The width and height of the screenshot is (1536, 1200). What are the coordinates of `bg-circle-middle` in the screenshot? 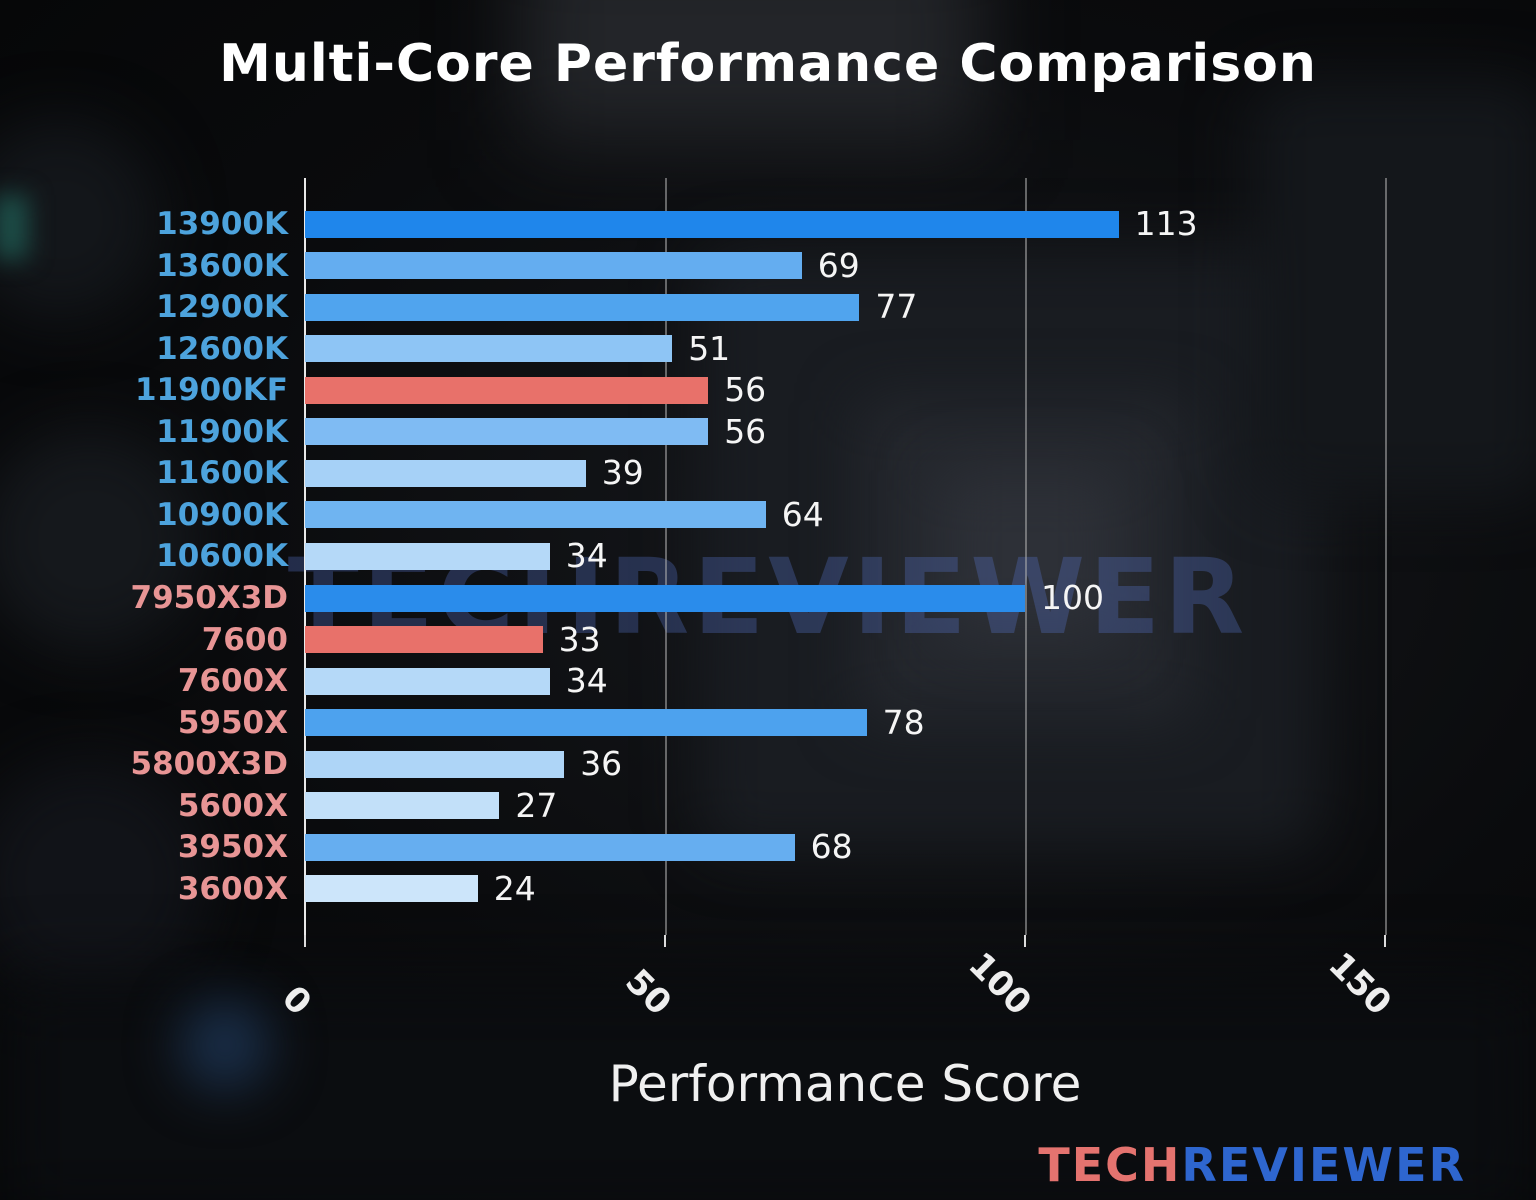 It's located at (100, 540).